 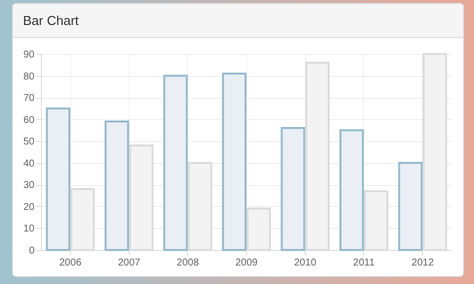 I want to click on y-tick-label: 40, so click(x=29, y=164).